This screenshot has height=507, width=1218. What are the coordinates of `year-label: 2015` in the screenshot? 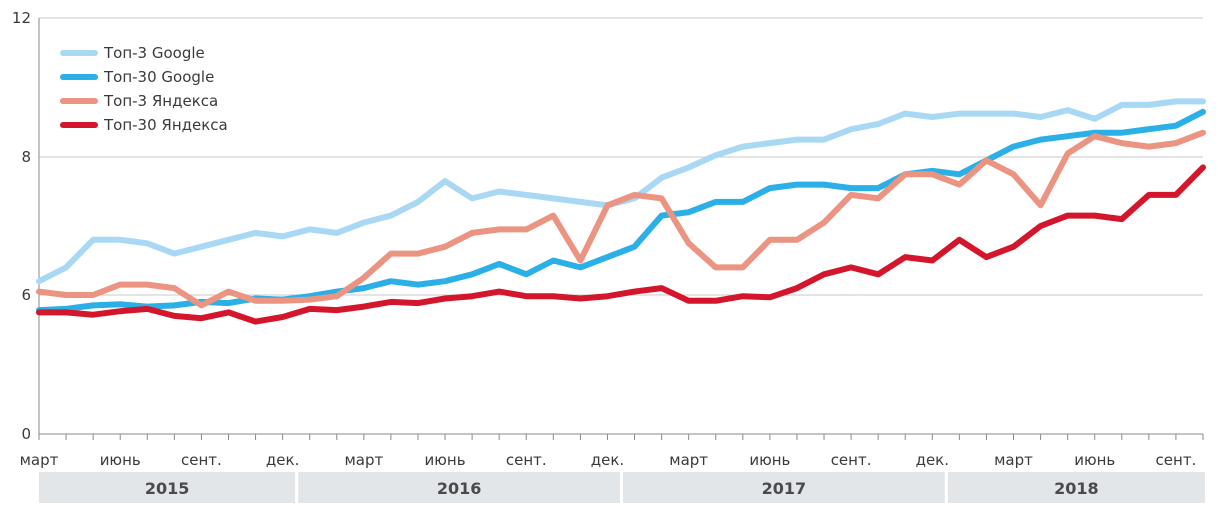 It's located at (167, 488).